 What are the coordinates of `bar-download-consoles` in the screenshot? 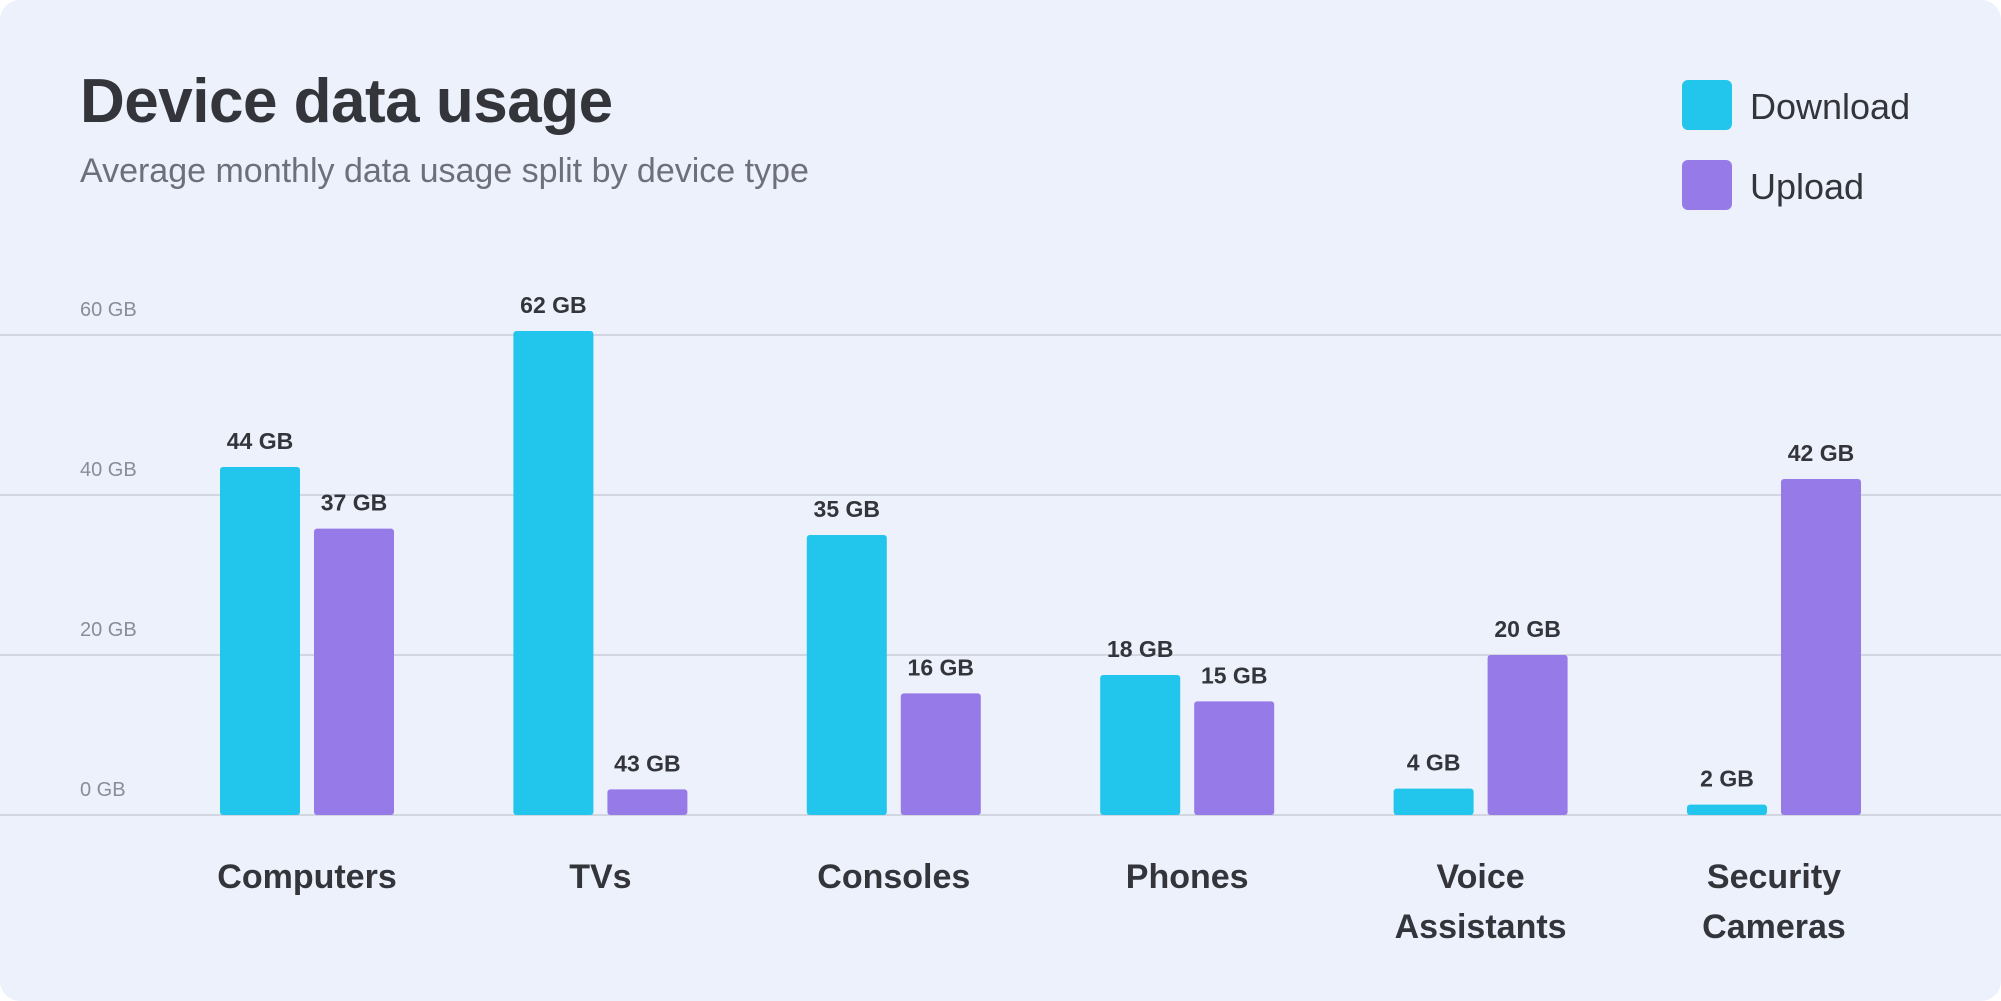 It's located at (846, 675).